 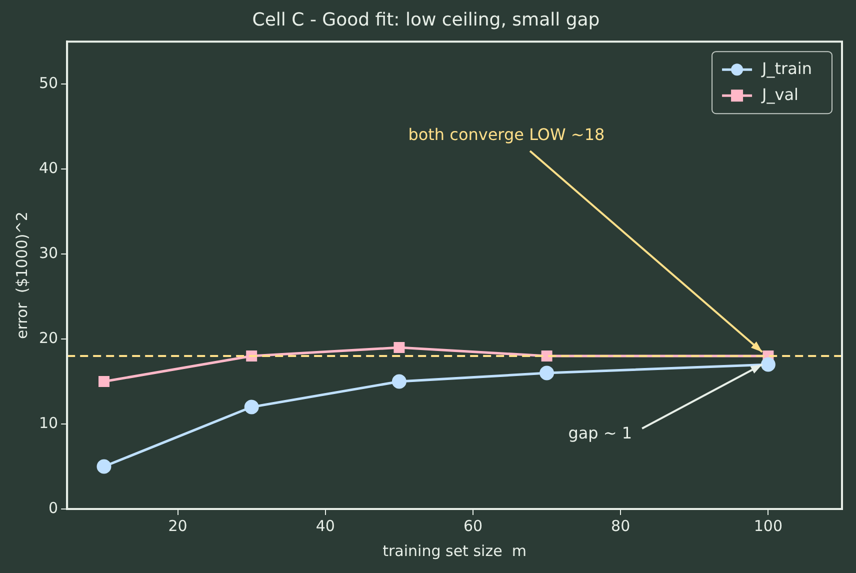 What do you see at coordinates (53, 507) in the screenshot?
I see `y-tick-label: 0` at bounding box center [53, 507].